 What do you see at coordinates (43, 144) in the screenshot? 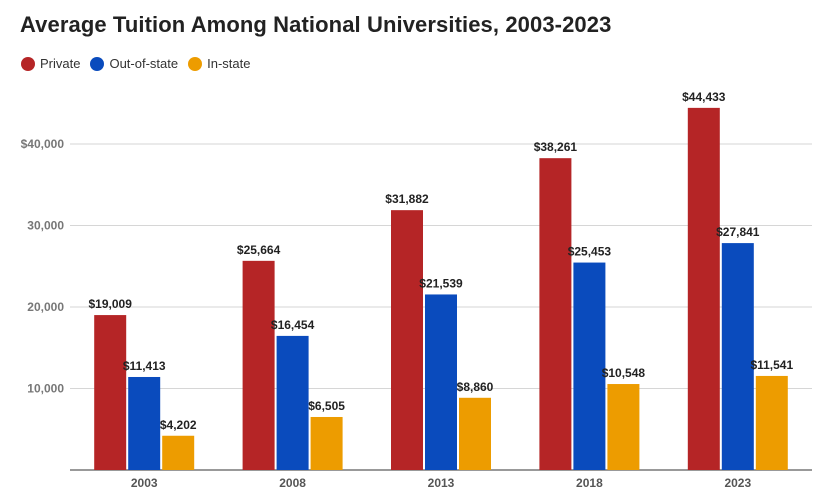
I see `y-tick-label: $40,000` at bounding box center [43, 144].